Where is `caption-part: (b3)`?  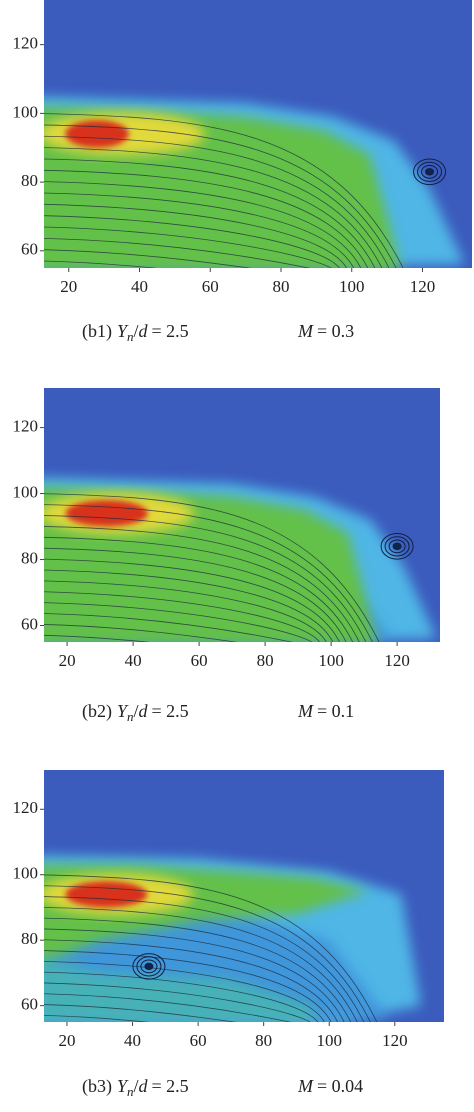
caption-part: (b3) is located at coordinates (97, 1086).